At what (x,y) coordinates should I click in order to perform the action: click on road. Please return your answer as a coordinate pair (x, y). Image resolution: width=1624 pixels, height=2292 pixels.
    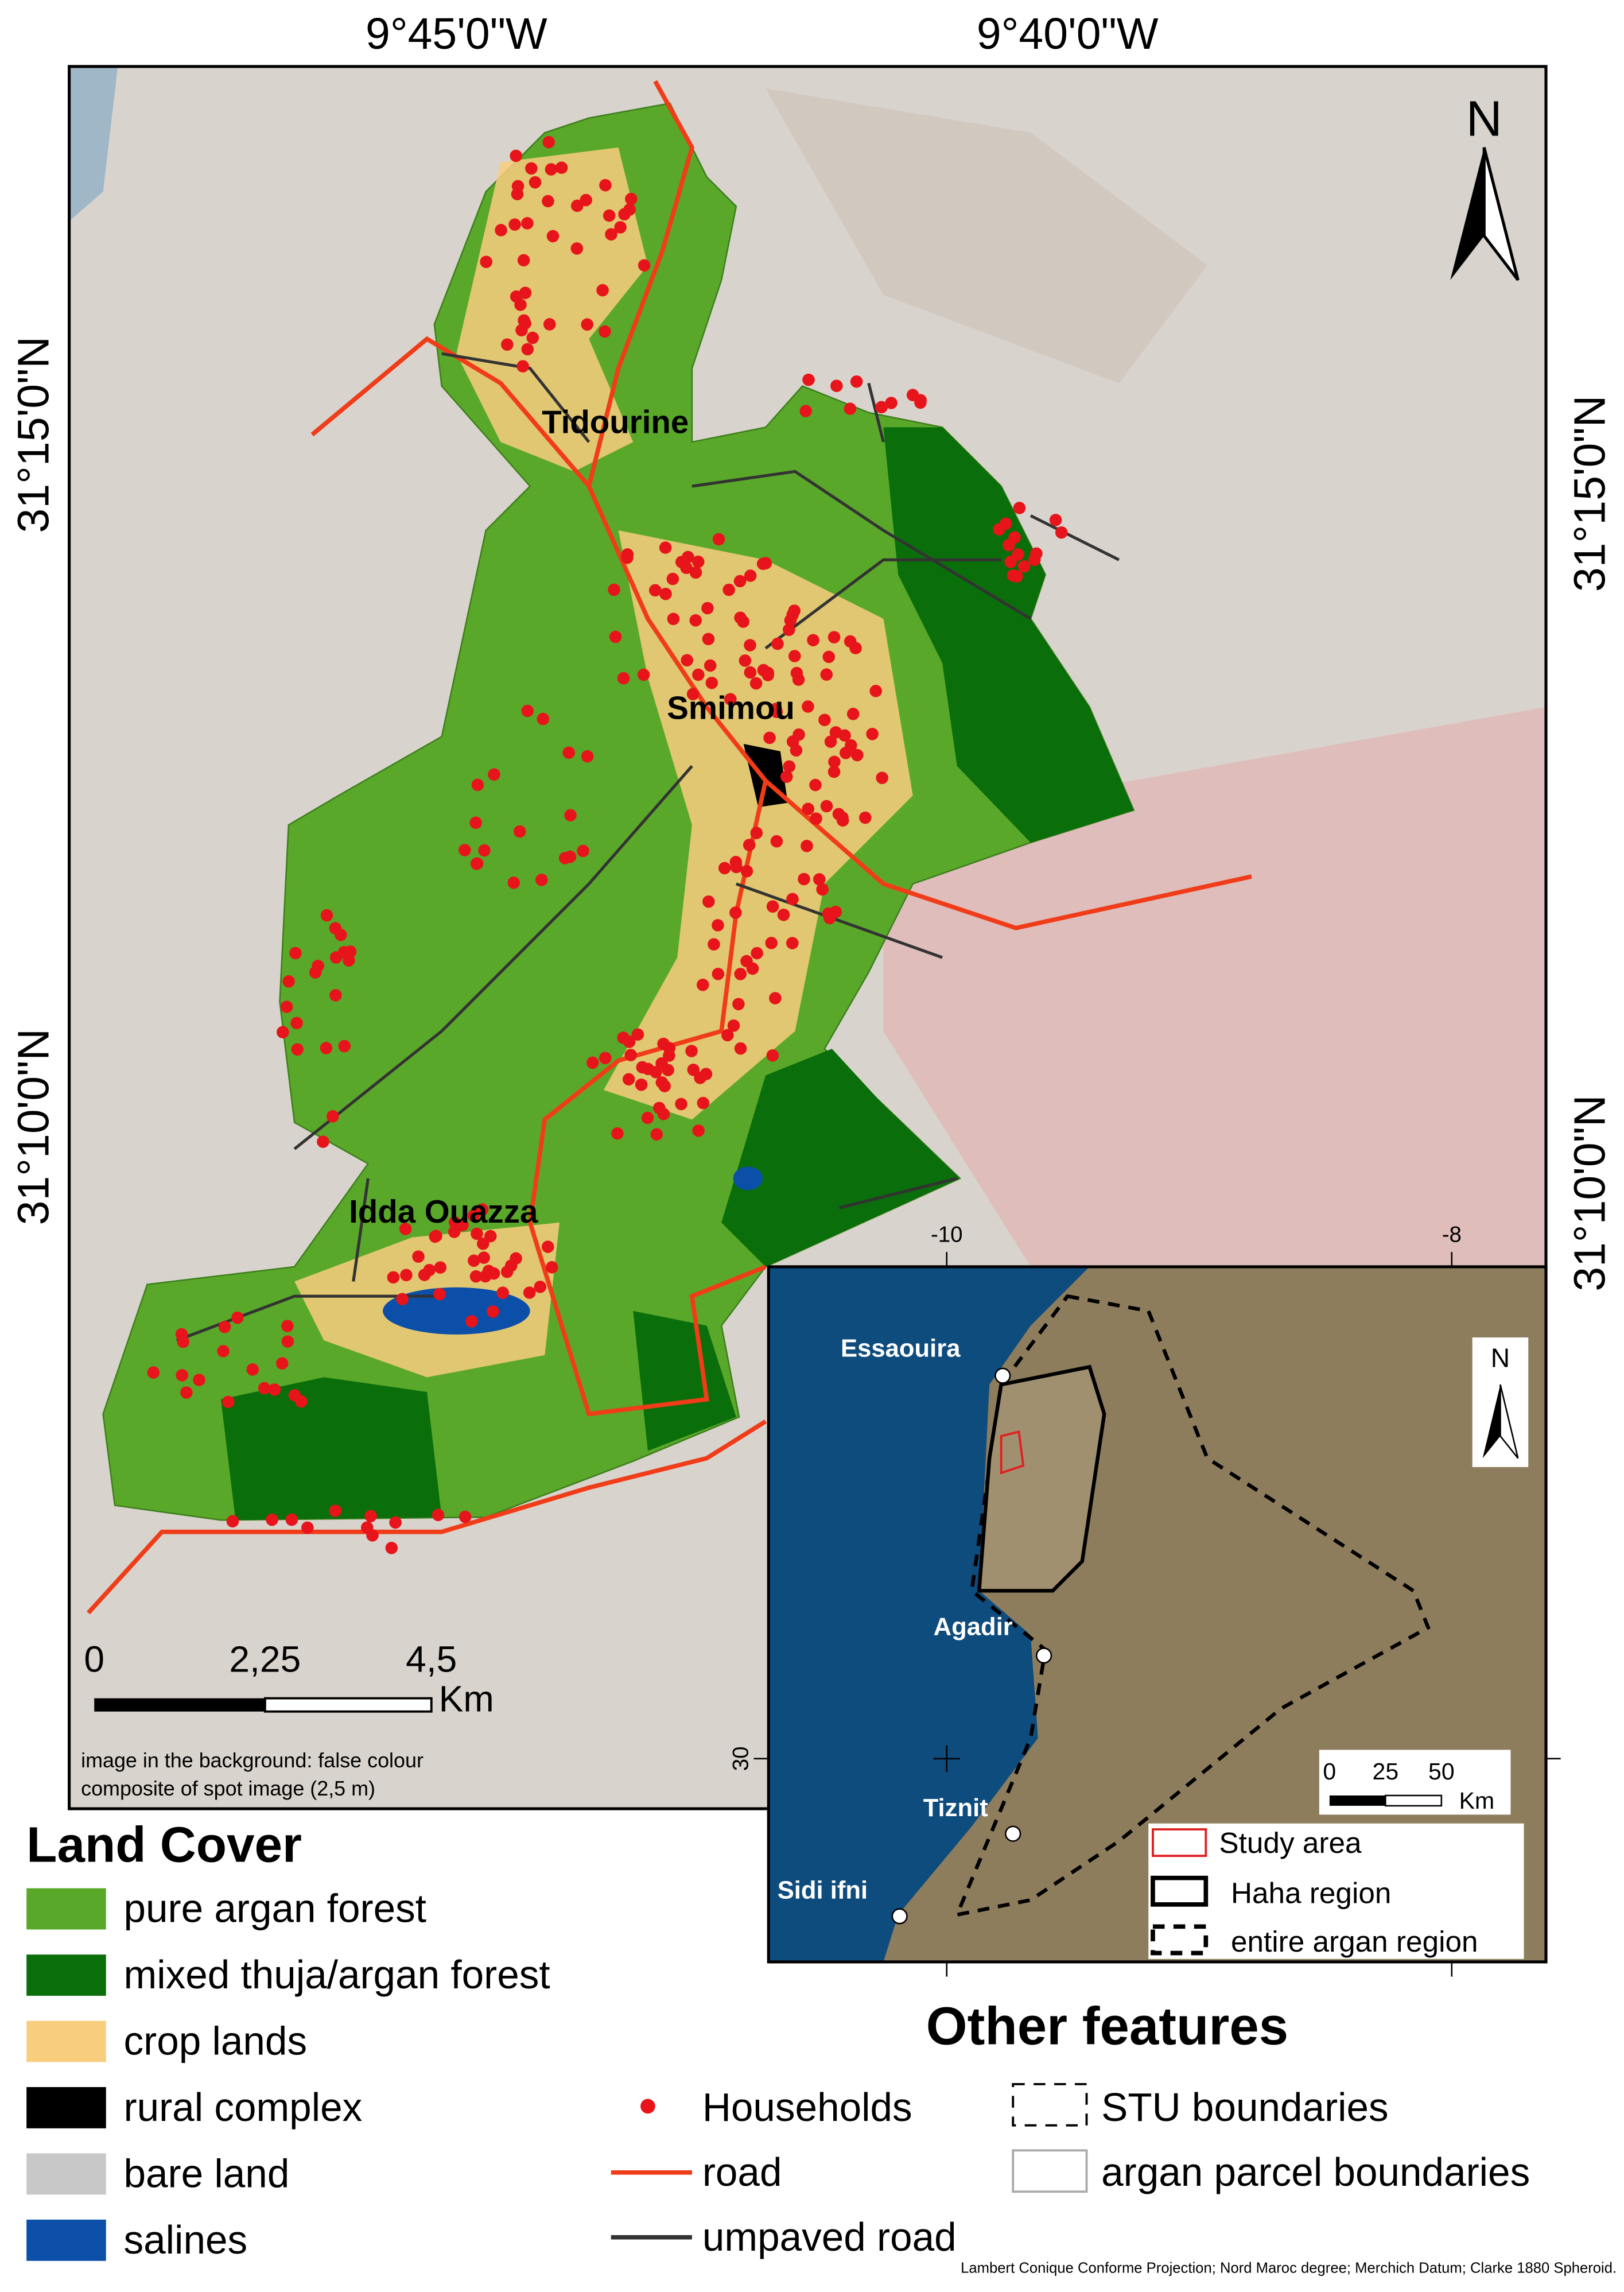
    Looking at the image, I should click on (647, 1098).